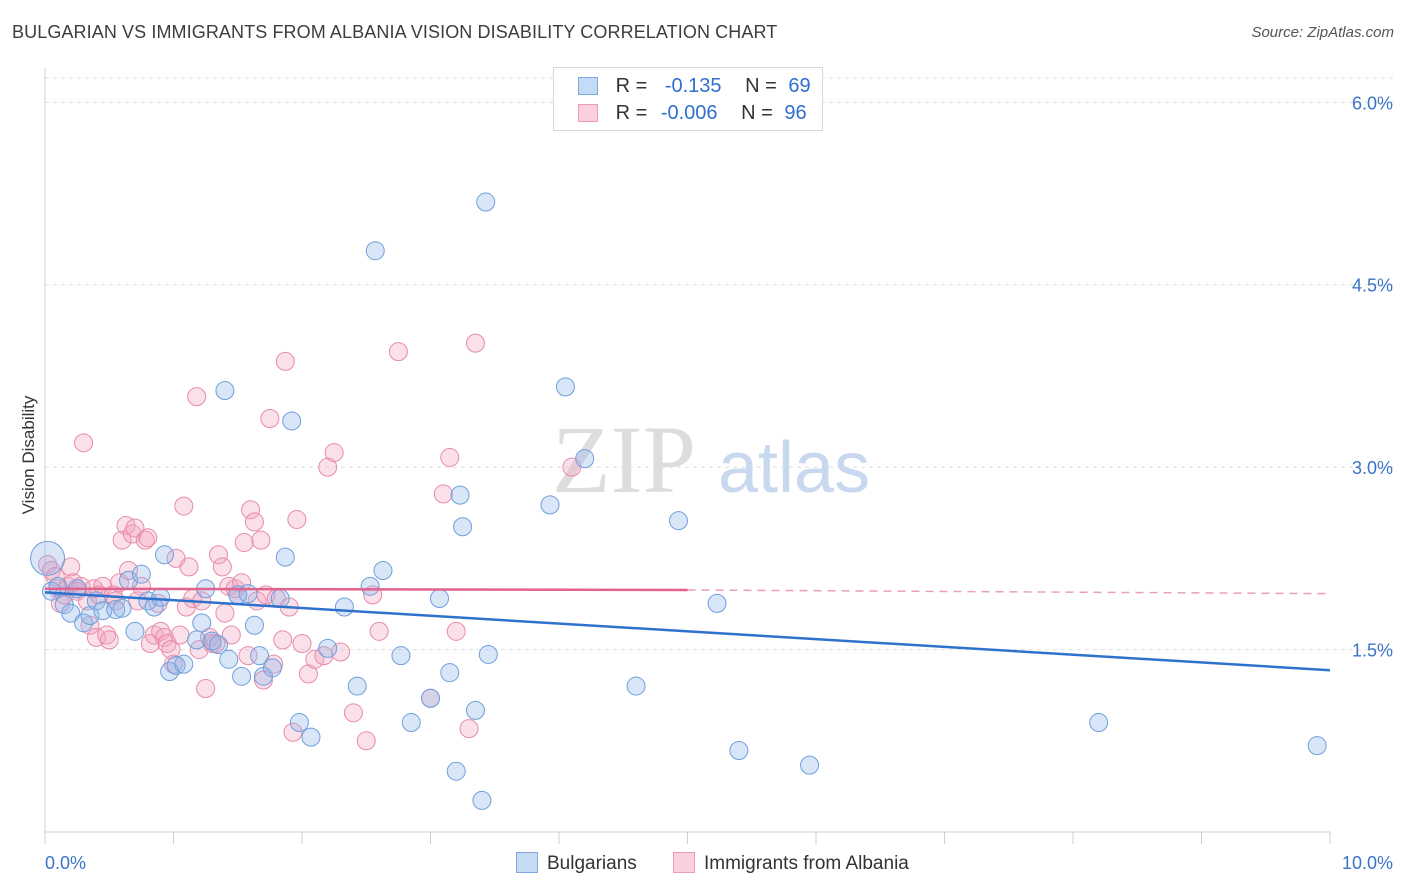 Image resolution: width=1406 pixels, height=892 pixels. I want to click on y-tick-label: 6.0%, so click(1372, 103).